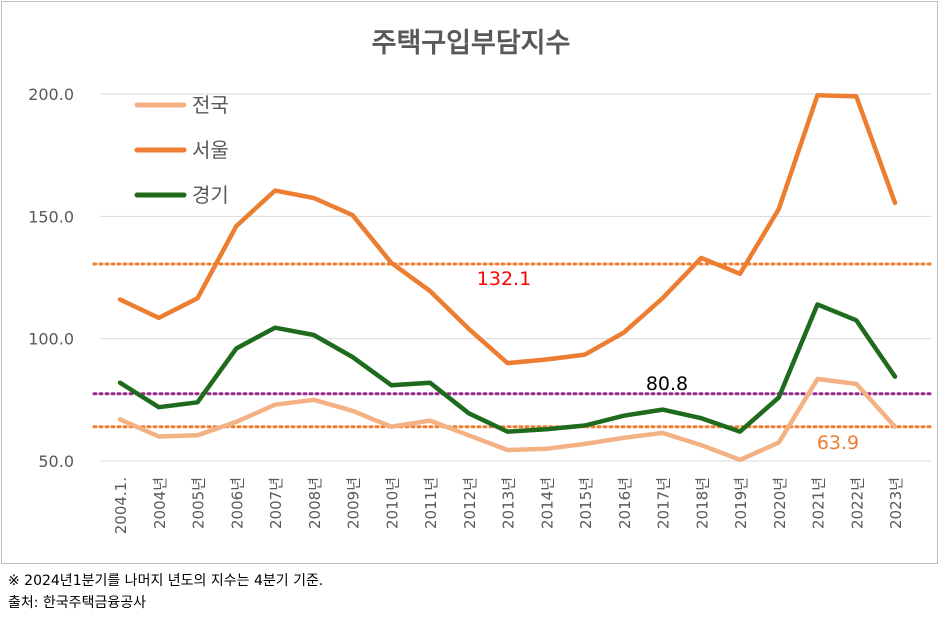  I want to click on x-tick-label: 2011년, so click(431, 503).